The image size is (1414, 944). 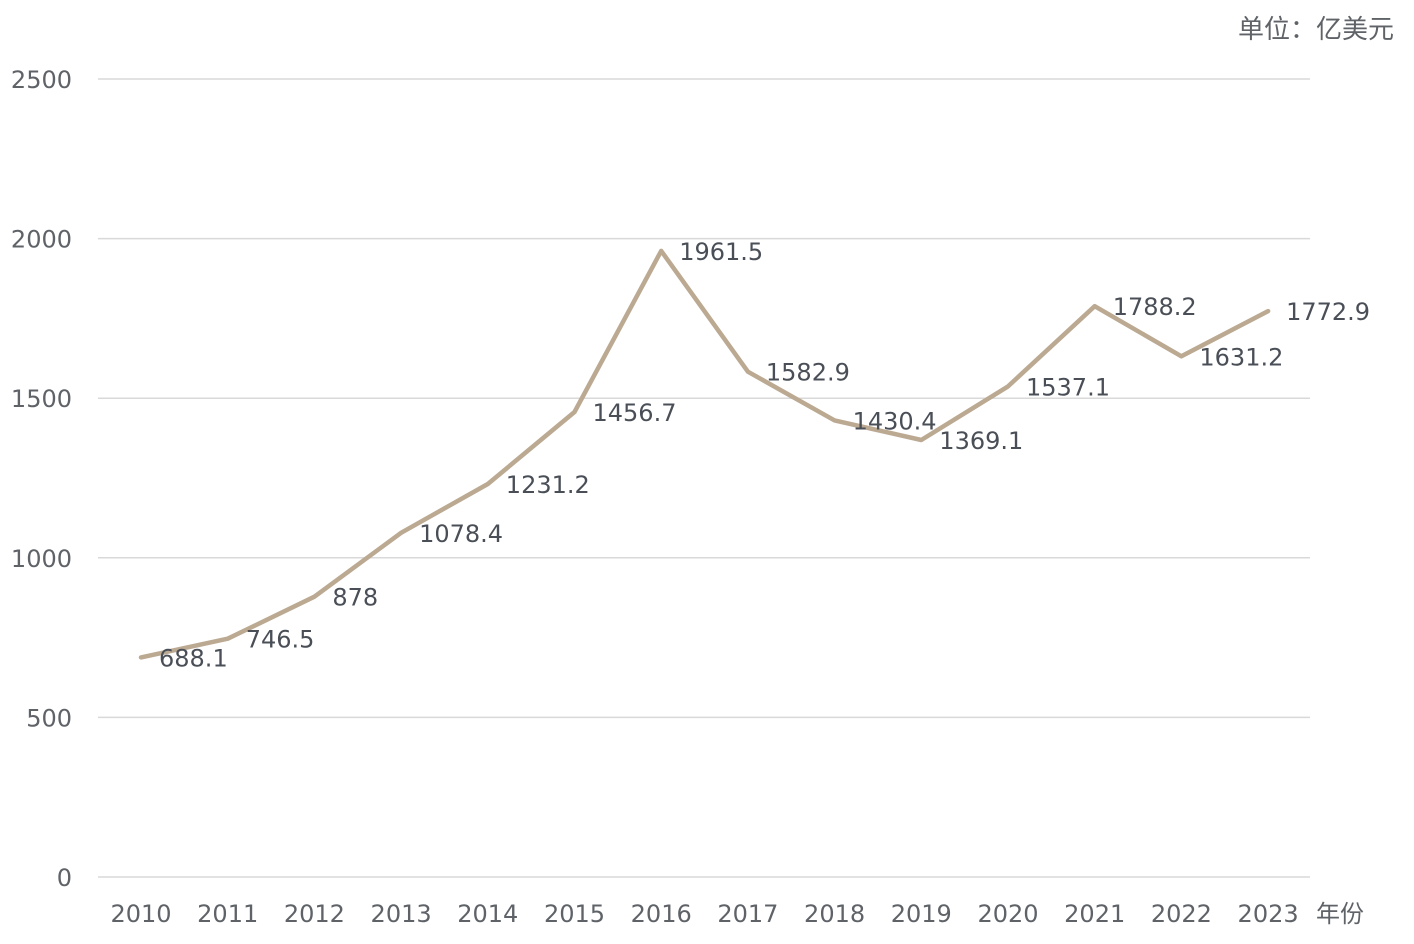 What do you see at coordinates (1181, 914) in the screenshot?
I see `x-tick-label: 2022` at bounding box center [1181, 914].